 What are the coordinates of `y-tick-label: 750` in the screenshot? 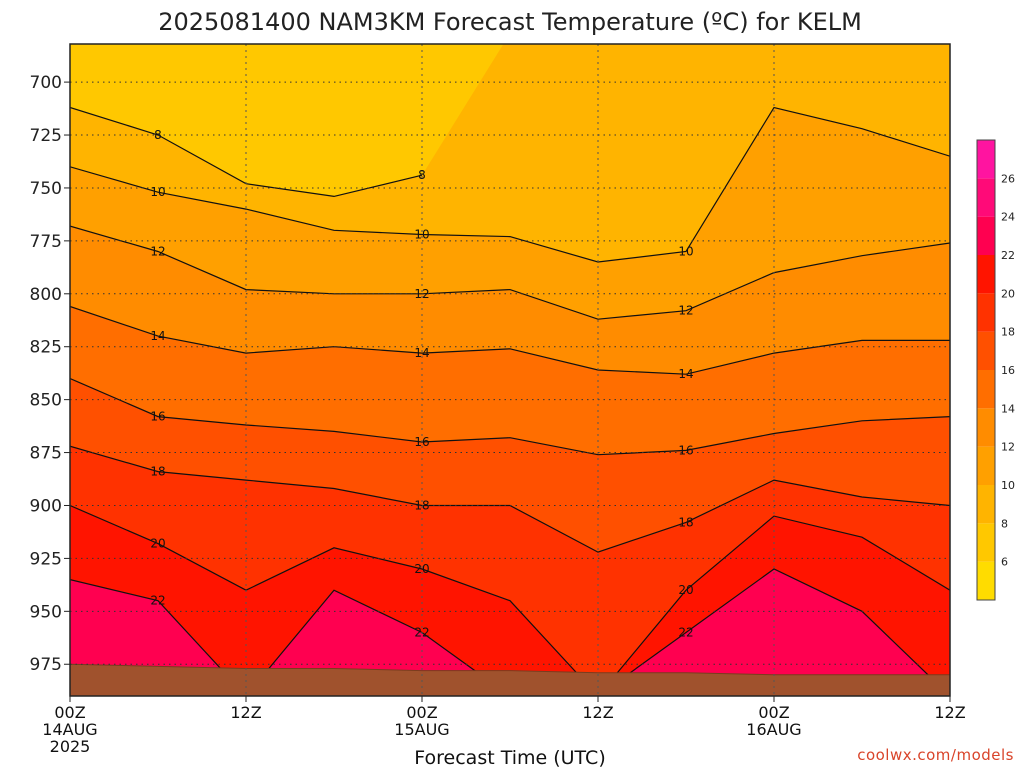 It's located at (46, 189).